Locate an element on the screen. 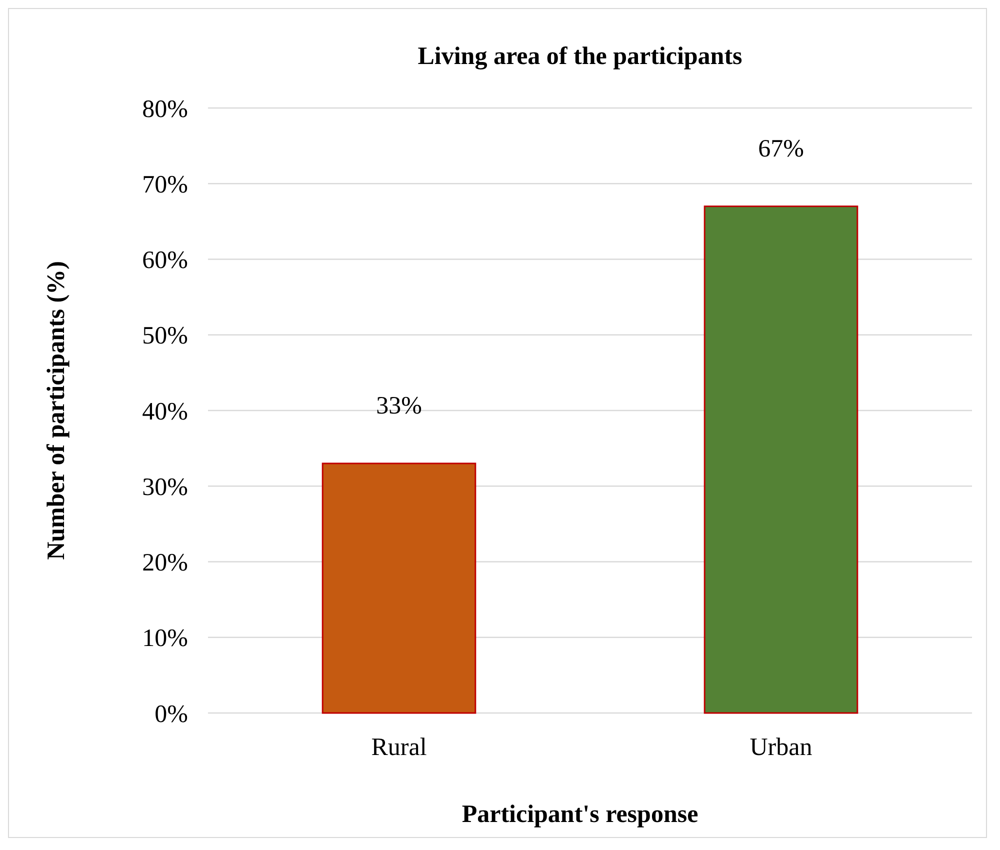  y-tick-label: 60% is located at coordinates (165, 260).